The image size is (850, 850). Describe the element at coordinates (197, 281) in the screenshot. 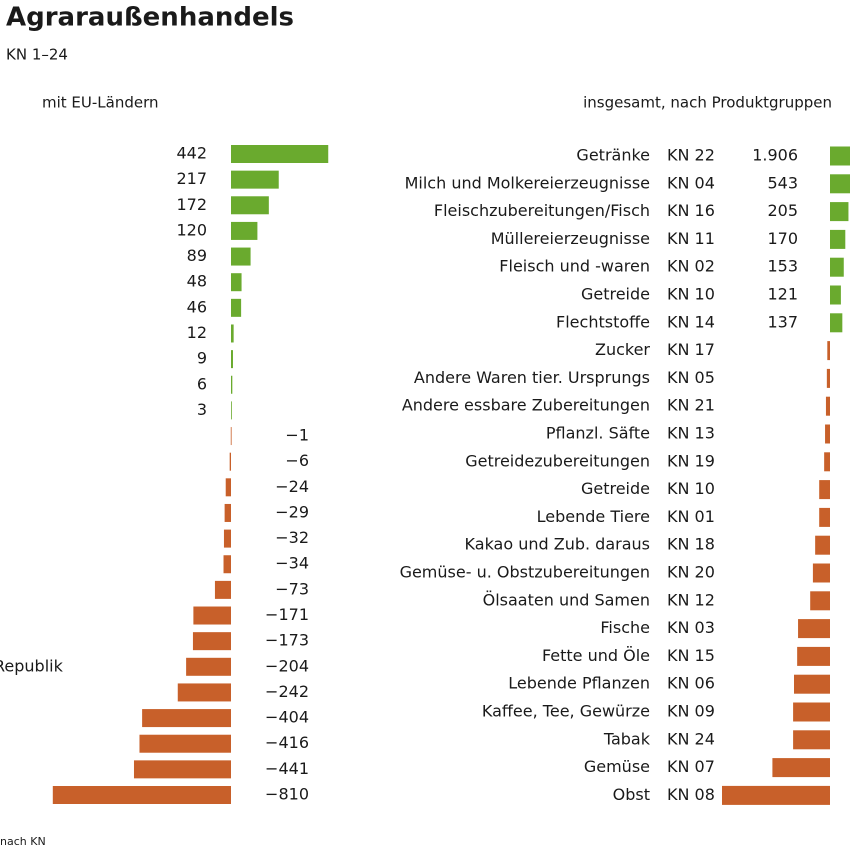

I see `value-label: 48` at that location.